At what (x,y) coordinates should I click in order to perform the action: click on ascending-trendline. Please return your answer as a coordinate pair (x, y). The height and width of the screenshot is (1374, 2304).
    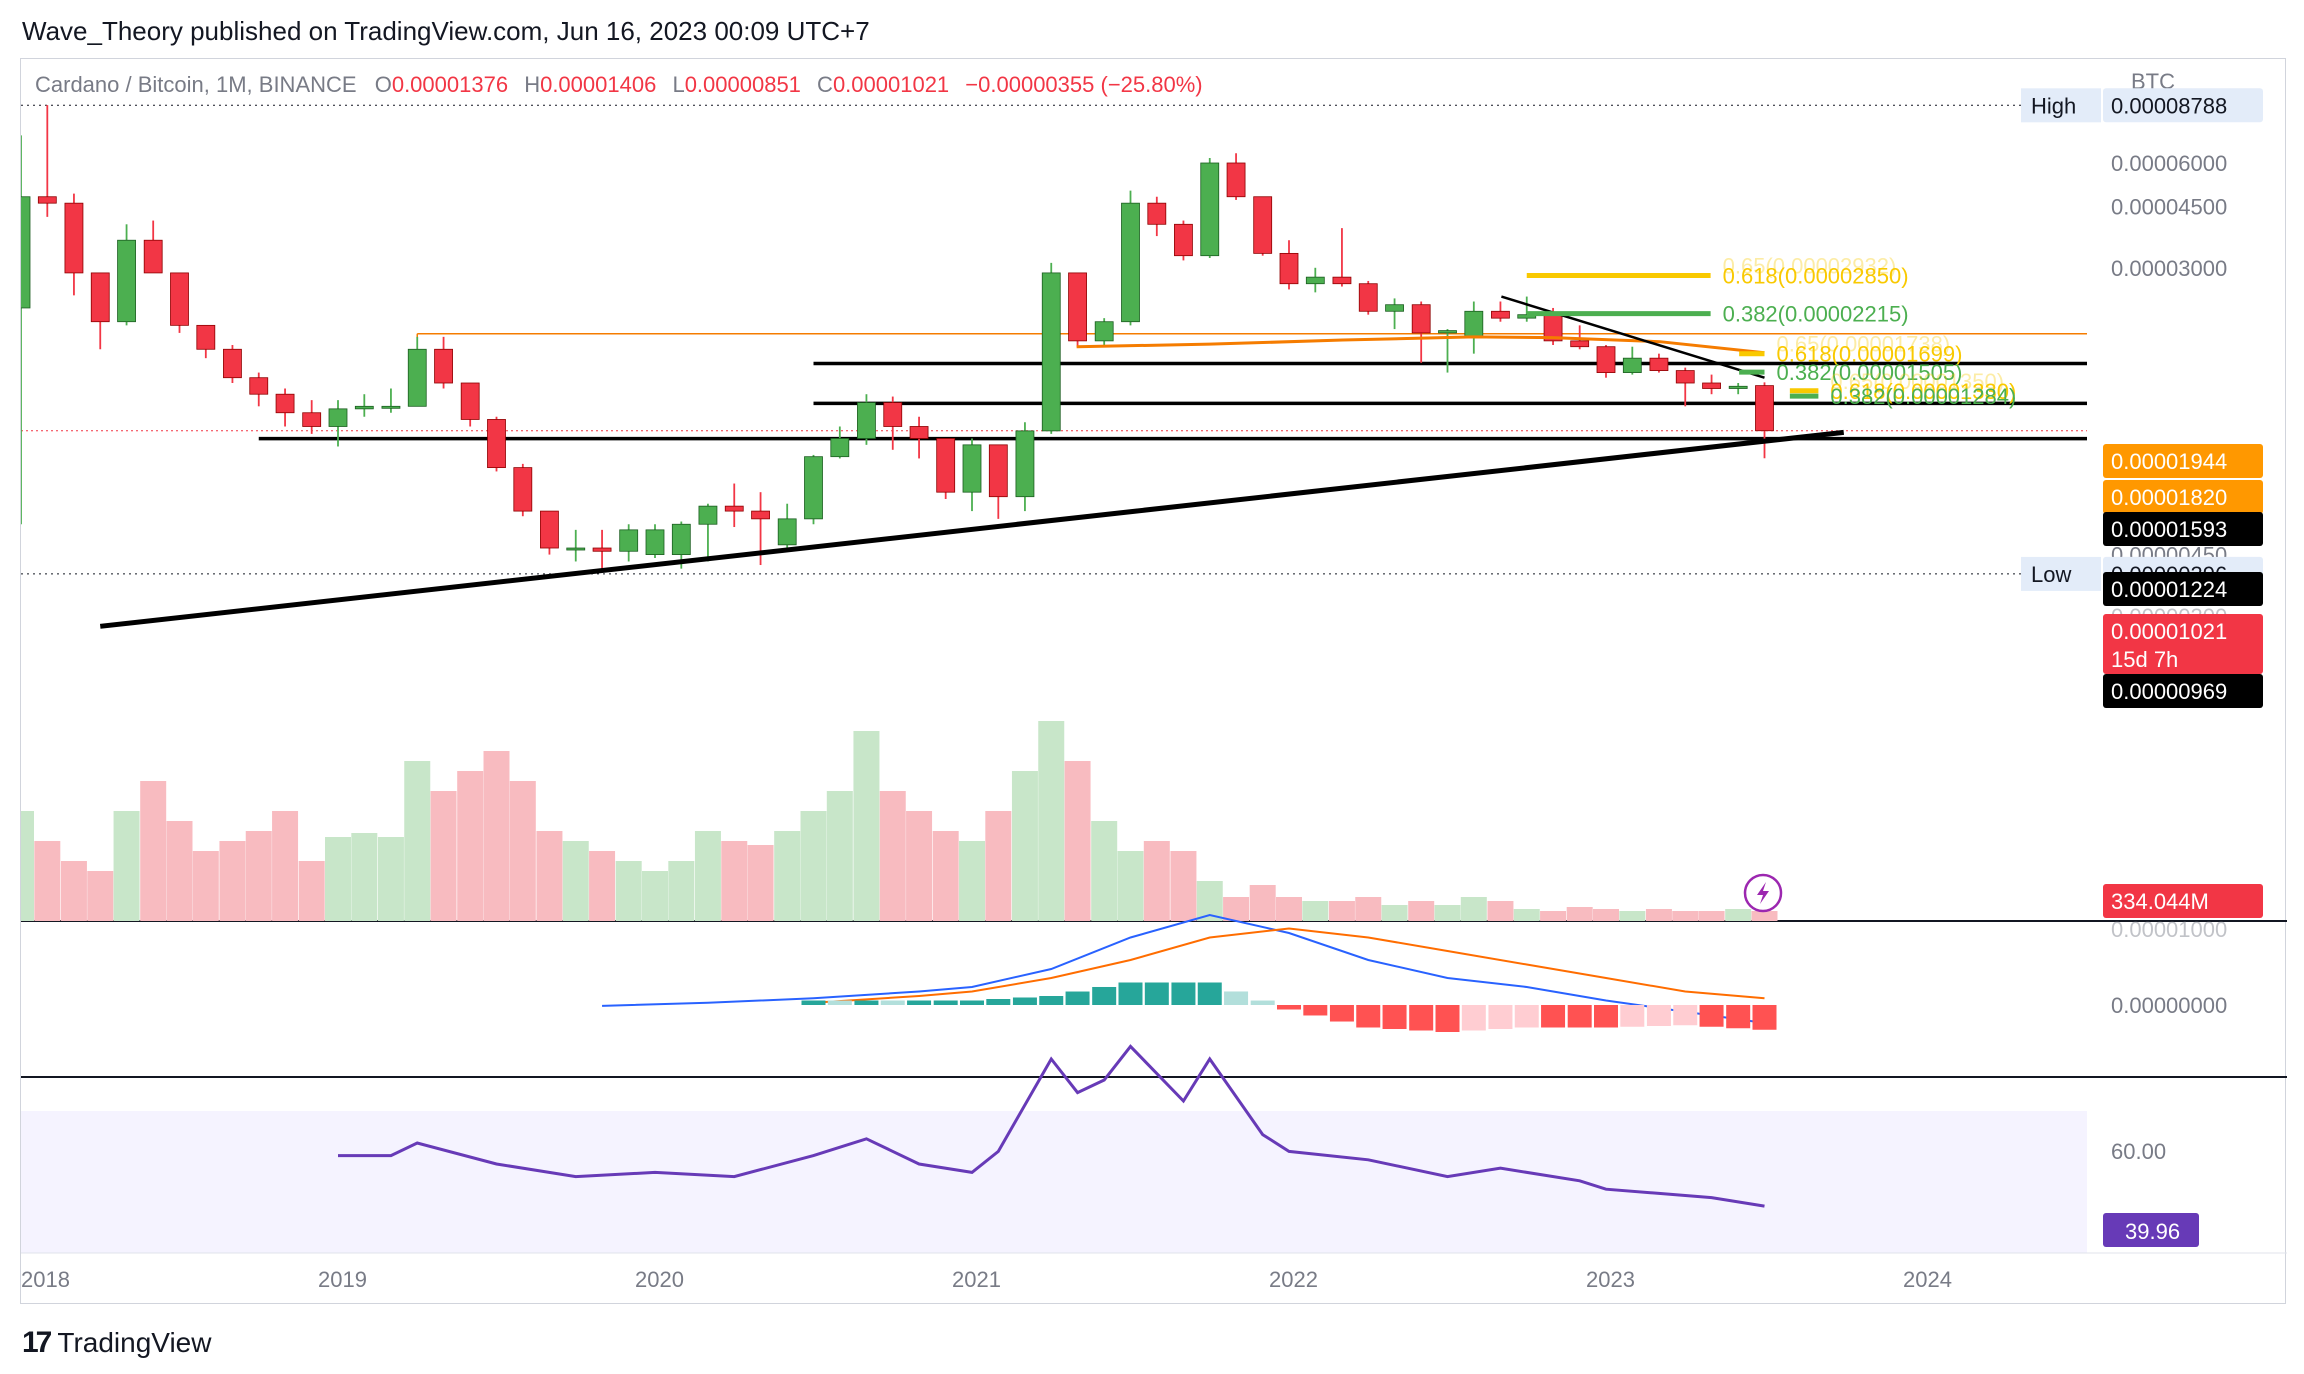
    Looking at the image, I should click on (972, 529).